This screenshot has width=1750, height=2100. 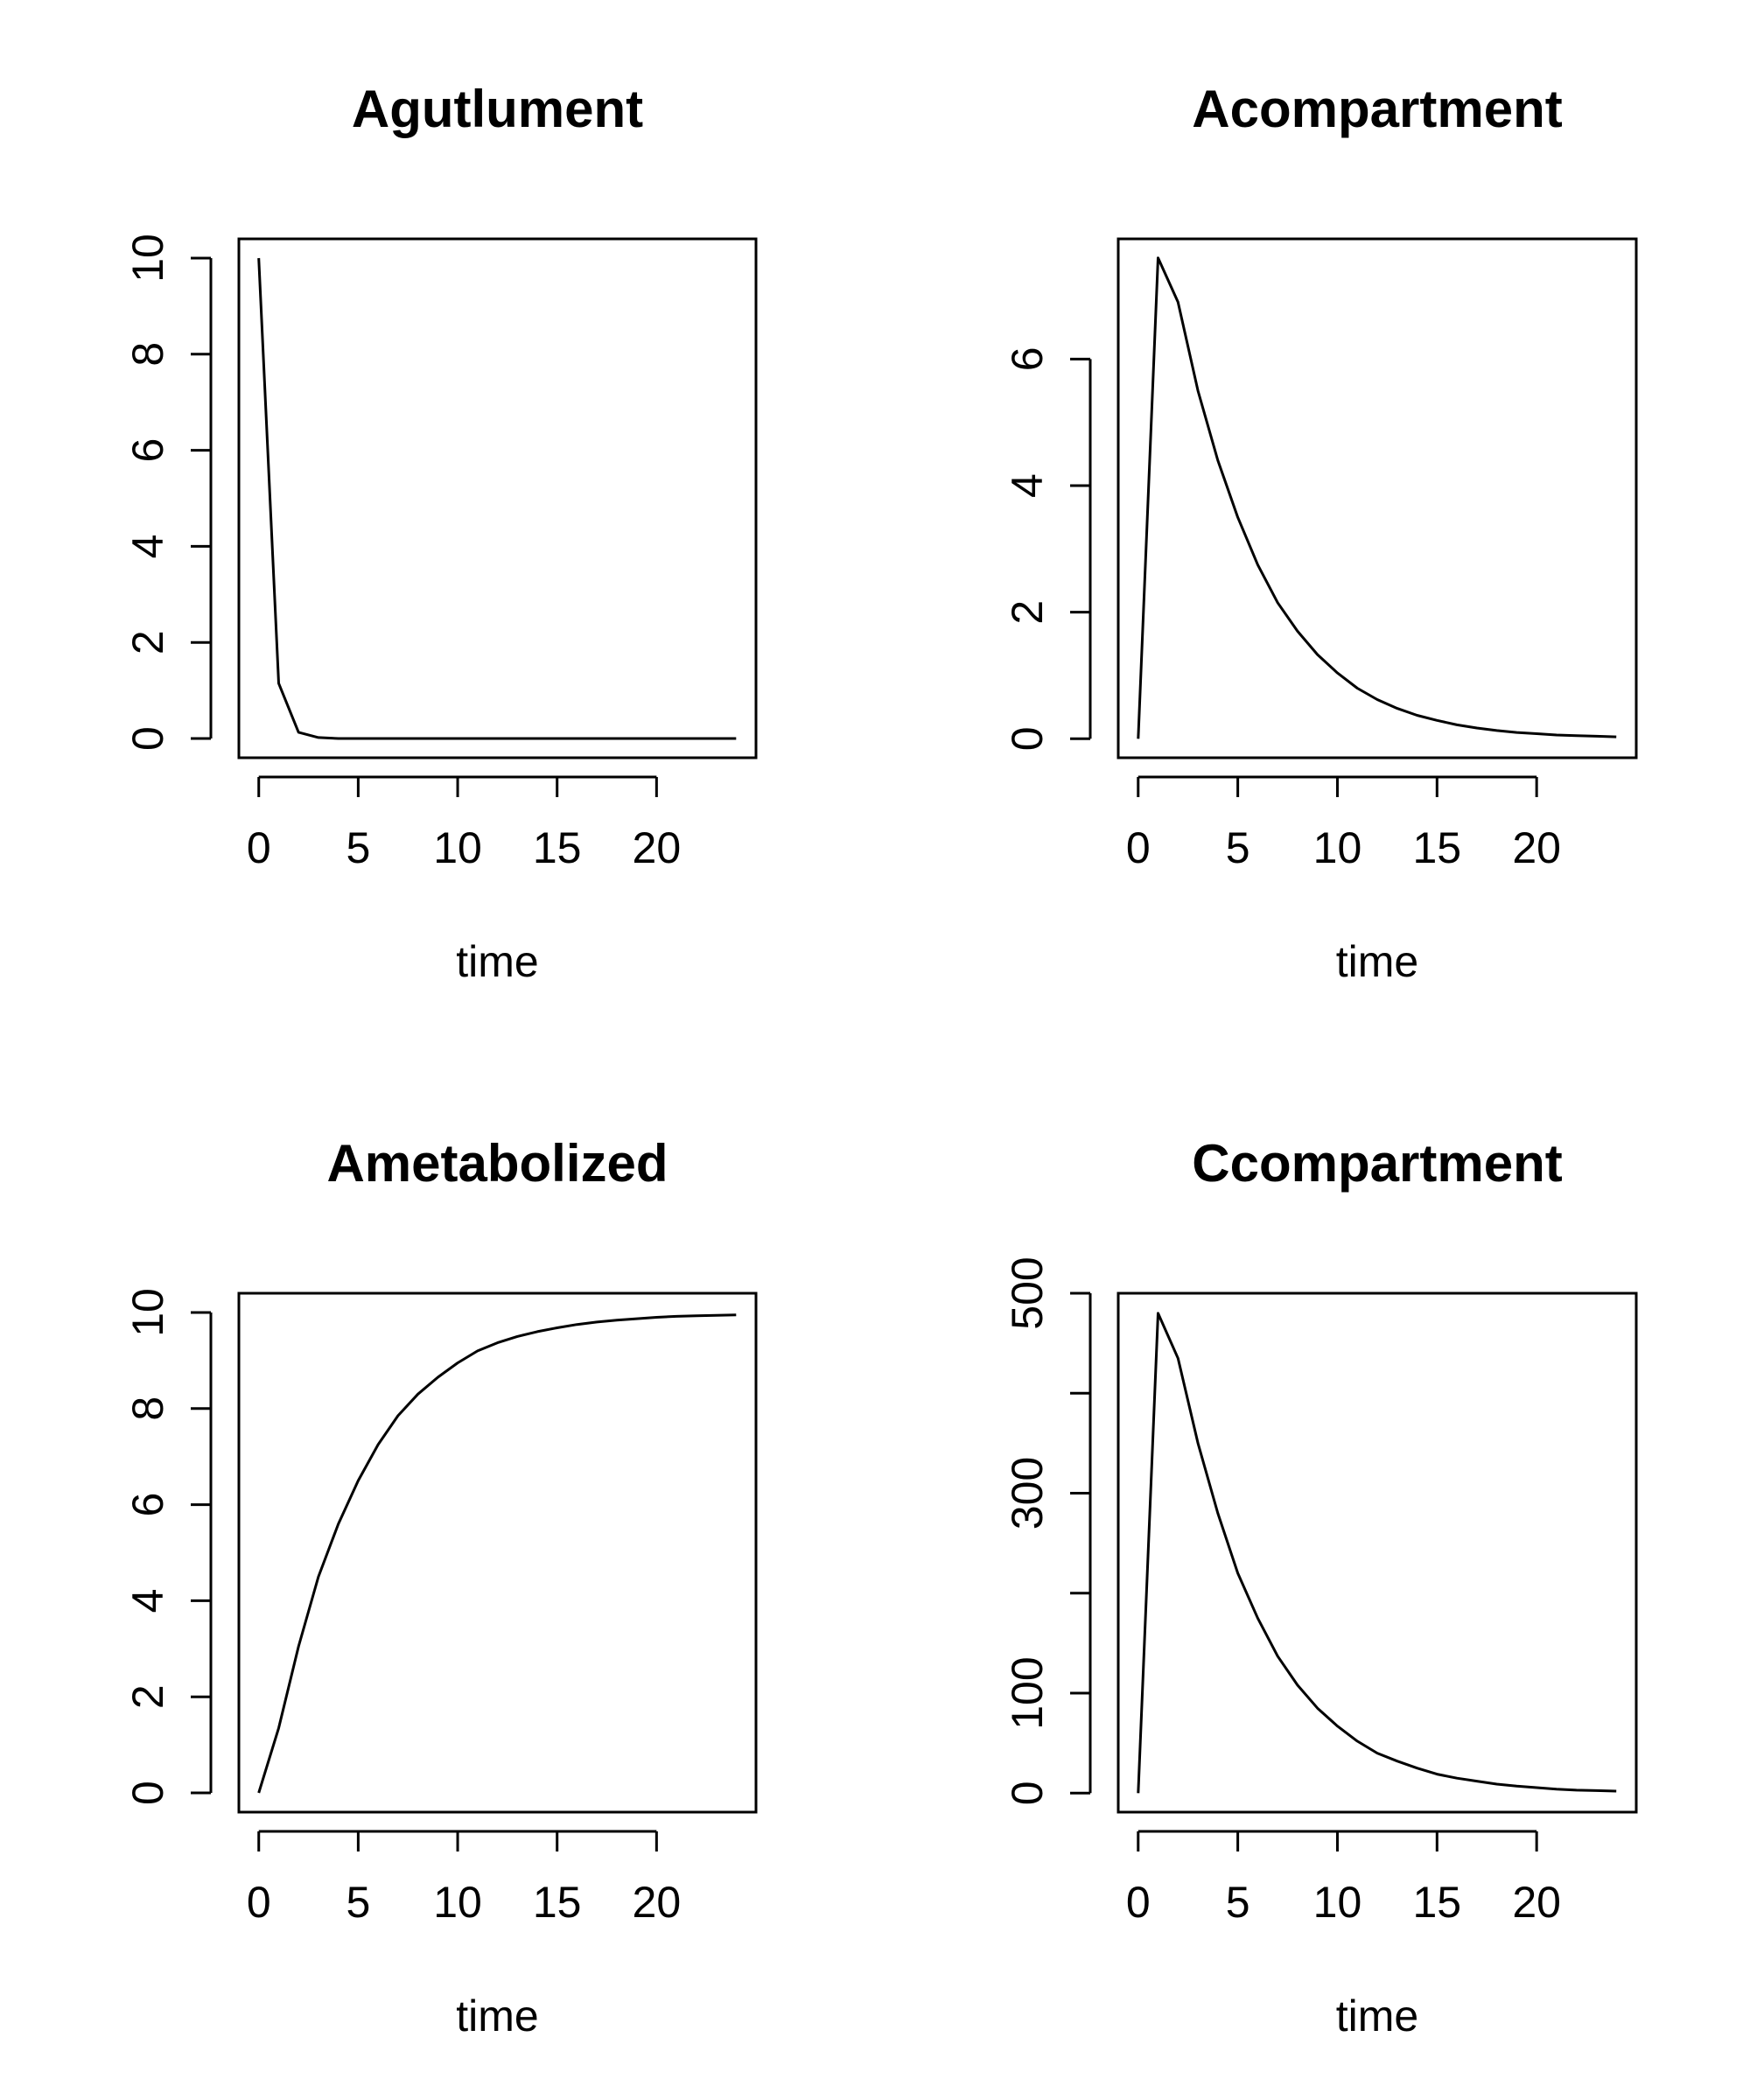 I want to click on chart-title: Acompartment, so click(x=1377, y=109).